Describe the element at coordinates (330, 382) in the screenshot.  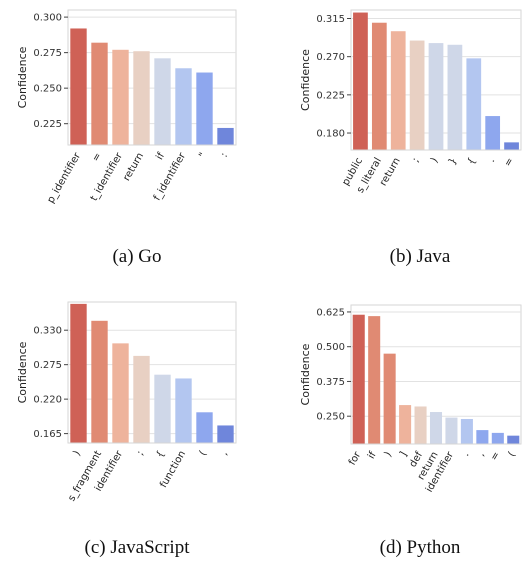
I see `y-tick-label: 0.375` at that location.